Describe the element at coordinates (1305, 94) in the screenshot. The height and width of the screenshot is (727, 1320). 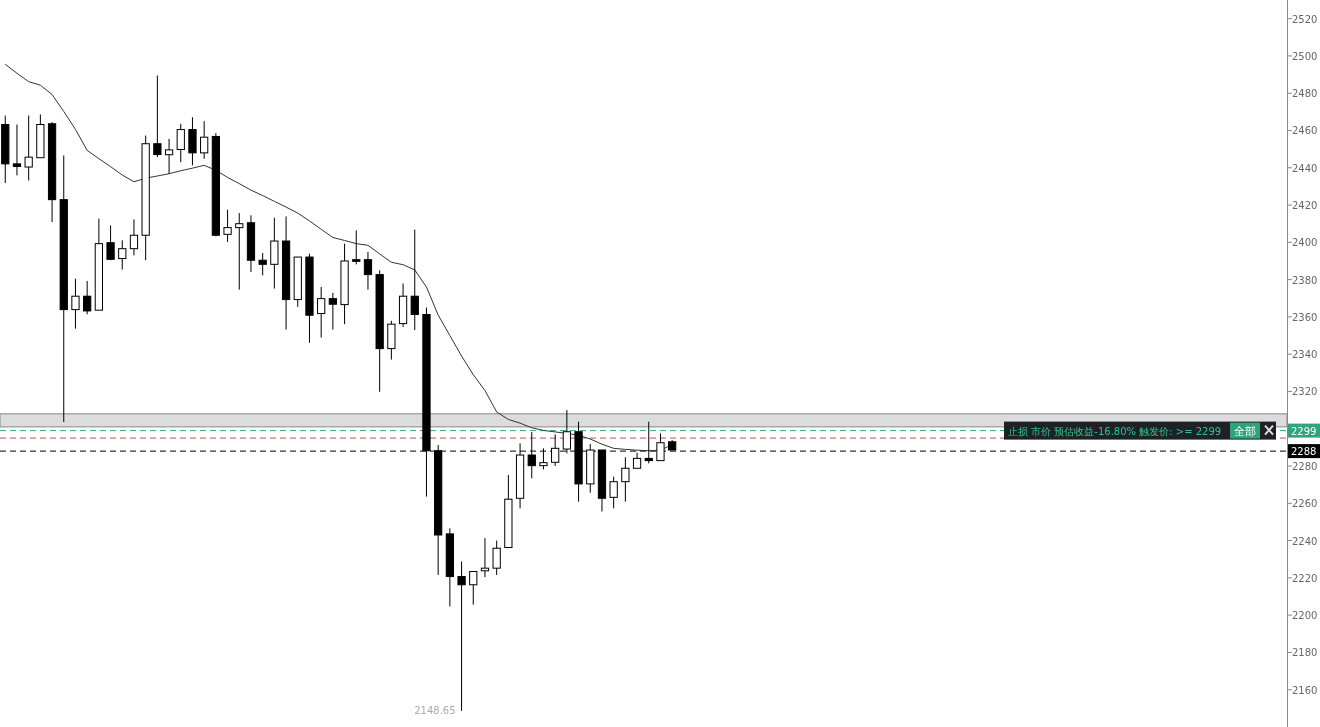
I see `y-tick-label: 2480` at that location.